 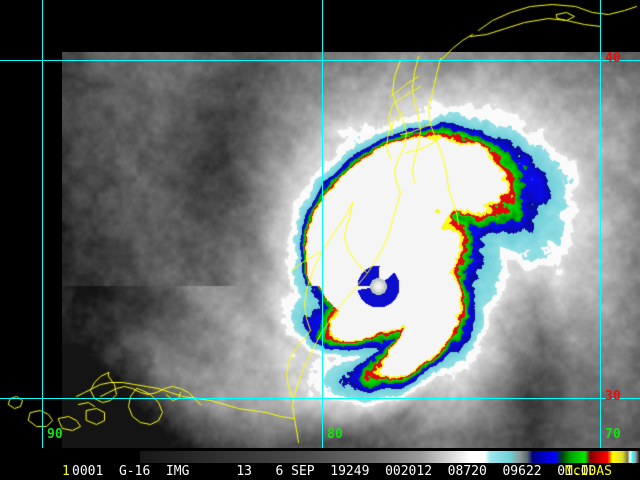 I want to click on enhancement-color-bar-canvas, so click(x=390, y=457).